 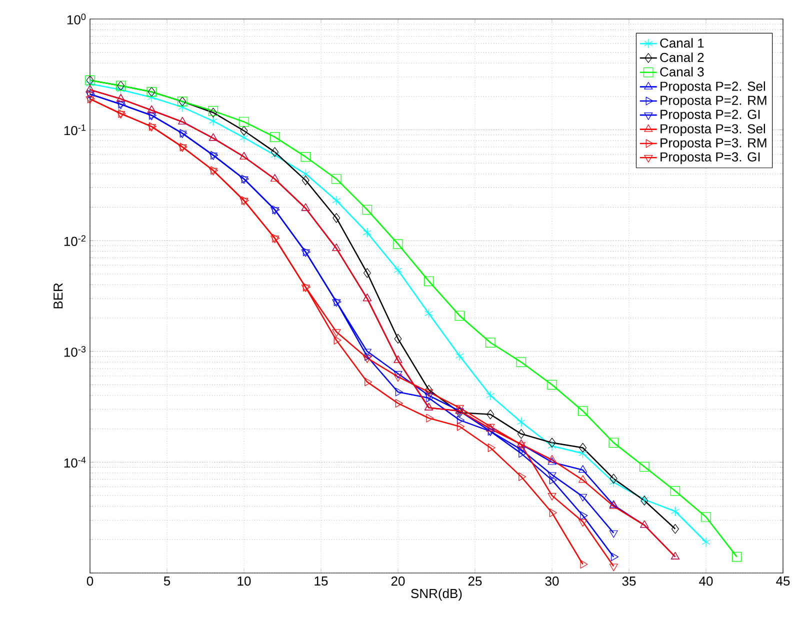 What do you see at coordinates (75, 462) in the screenshot?
I see `y-tick-label: 10$^{-4}$` at bounding box center [75, 462].